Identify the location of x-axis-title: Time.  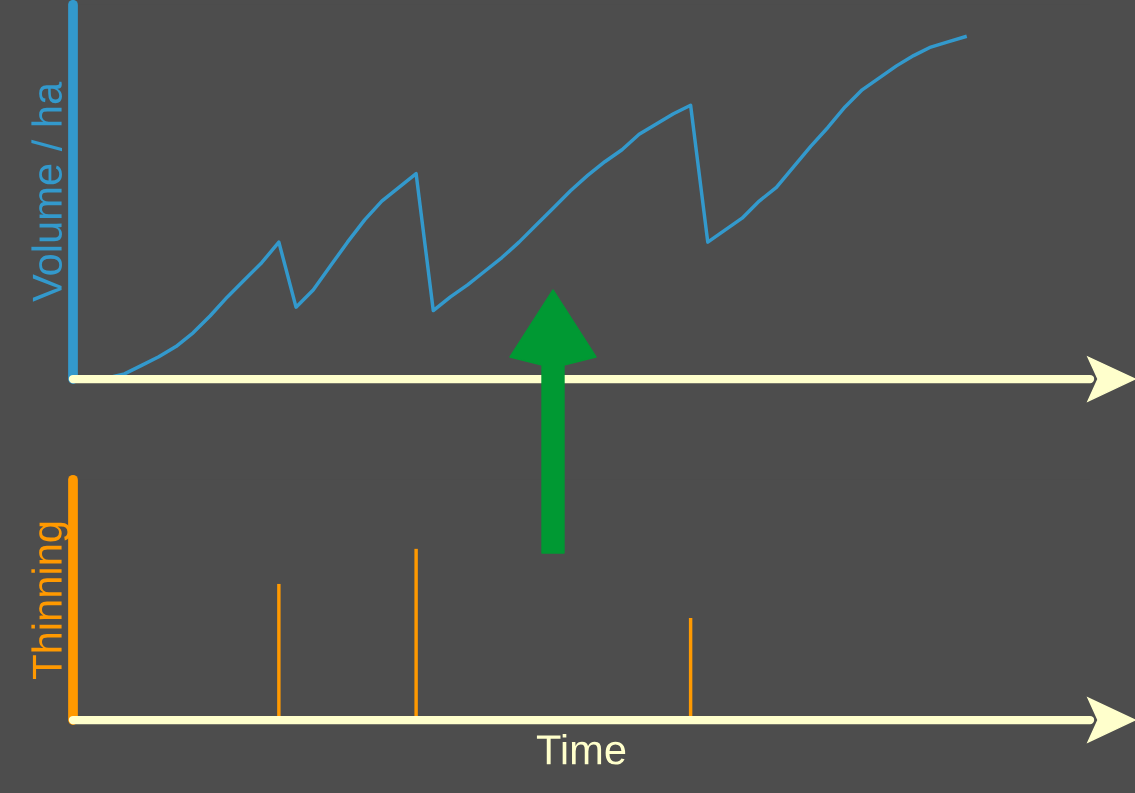
(581, 749).